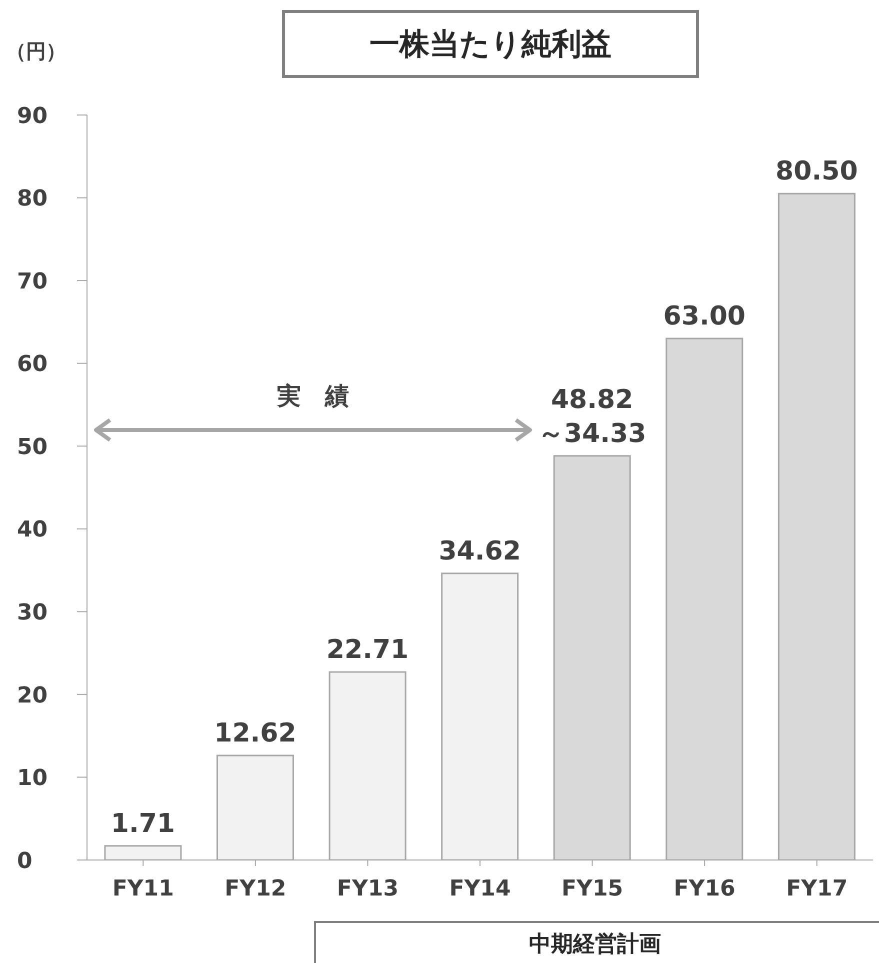 The width and height of the screenshot is (879, 963). I want to click on y-tick-label: 50, so click(32, 447).